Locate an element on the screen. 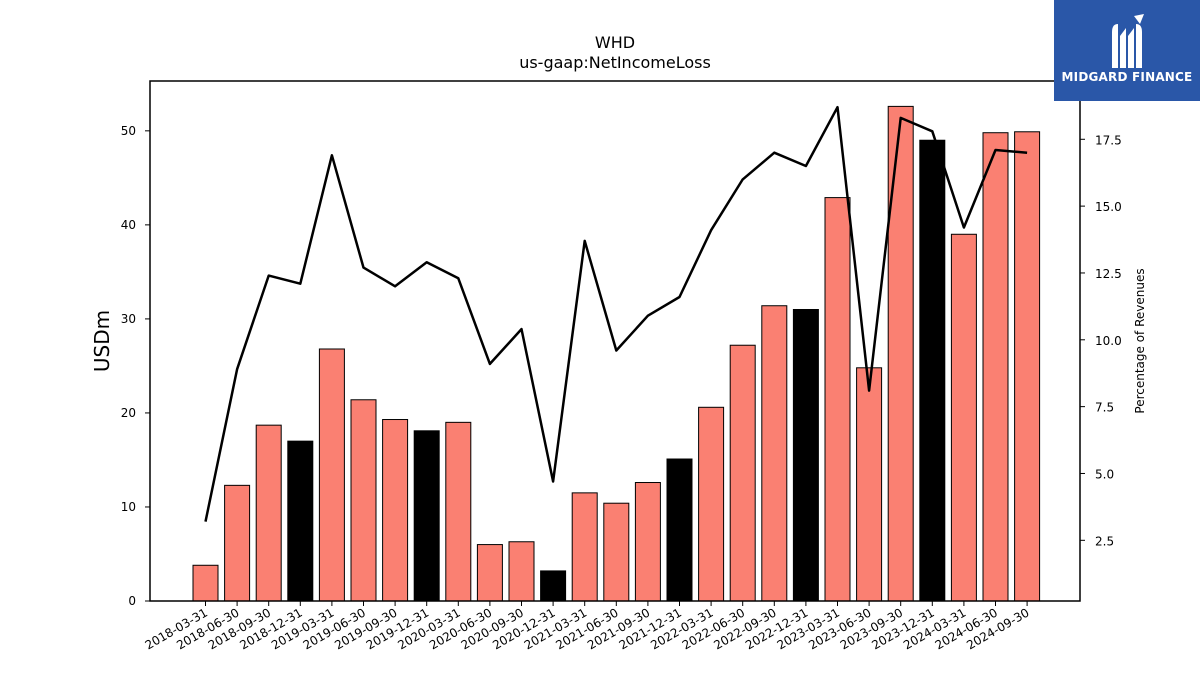 Image resolution: width=1200 pixels, height=675 pixels. y2-tick-label: 17.5 is located at coordinates (1108, 140).